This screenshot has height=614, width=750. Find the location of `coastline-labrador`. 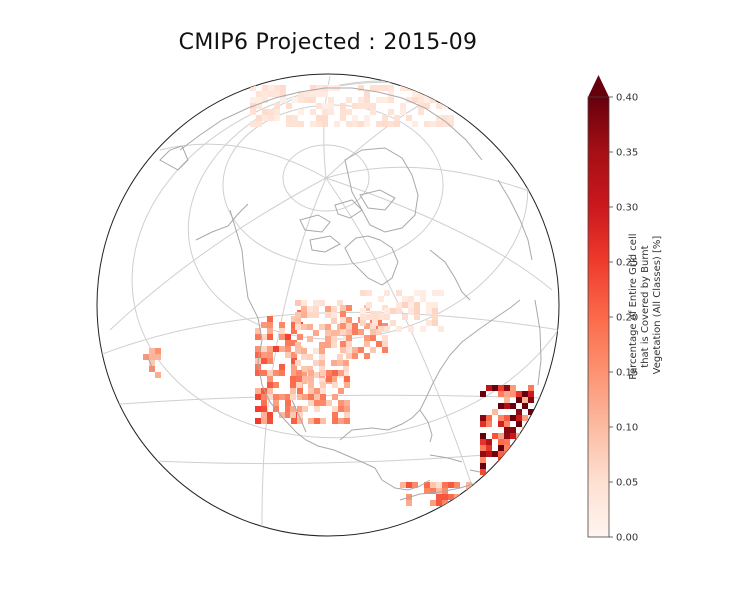

coastline-labrador is located at coordinates (450, 275).